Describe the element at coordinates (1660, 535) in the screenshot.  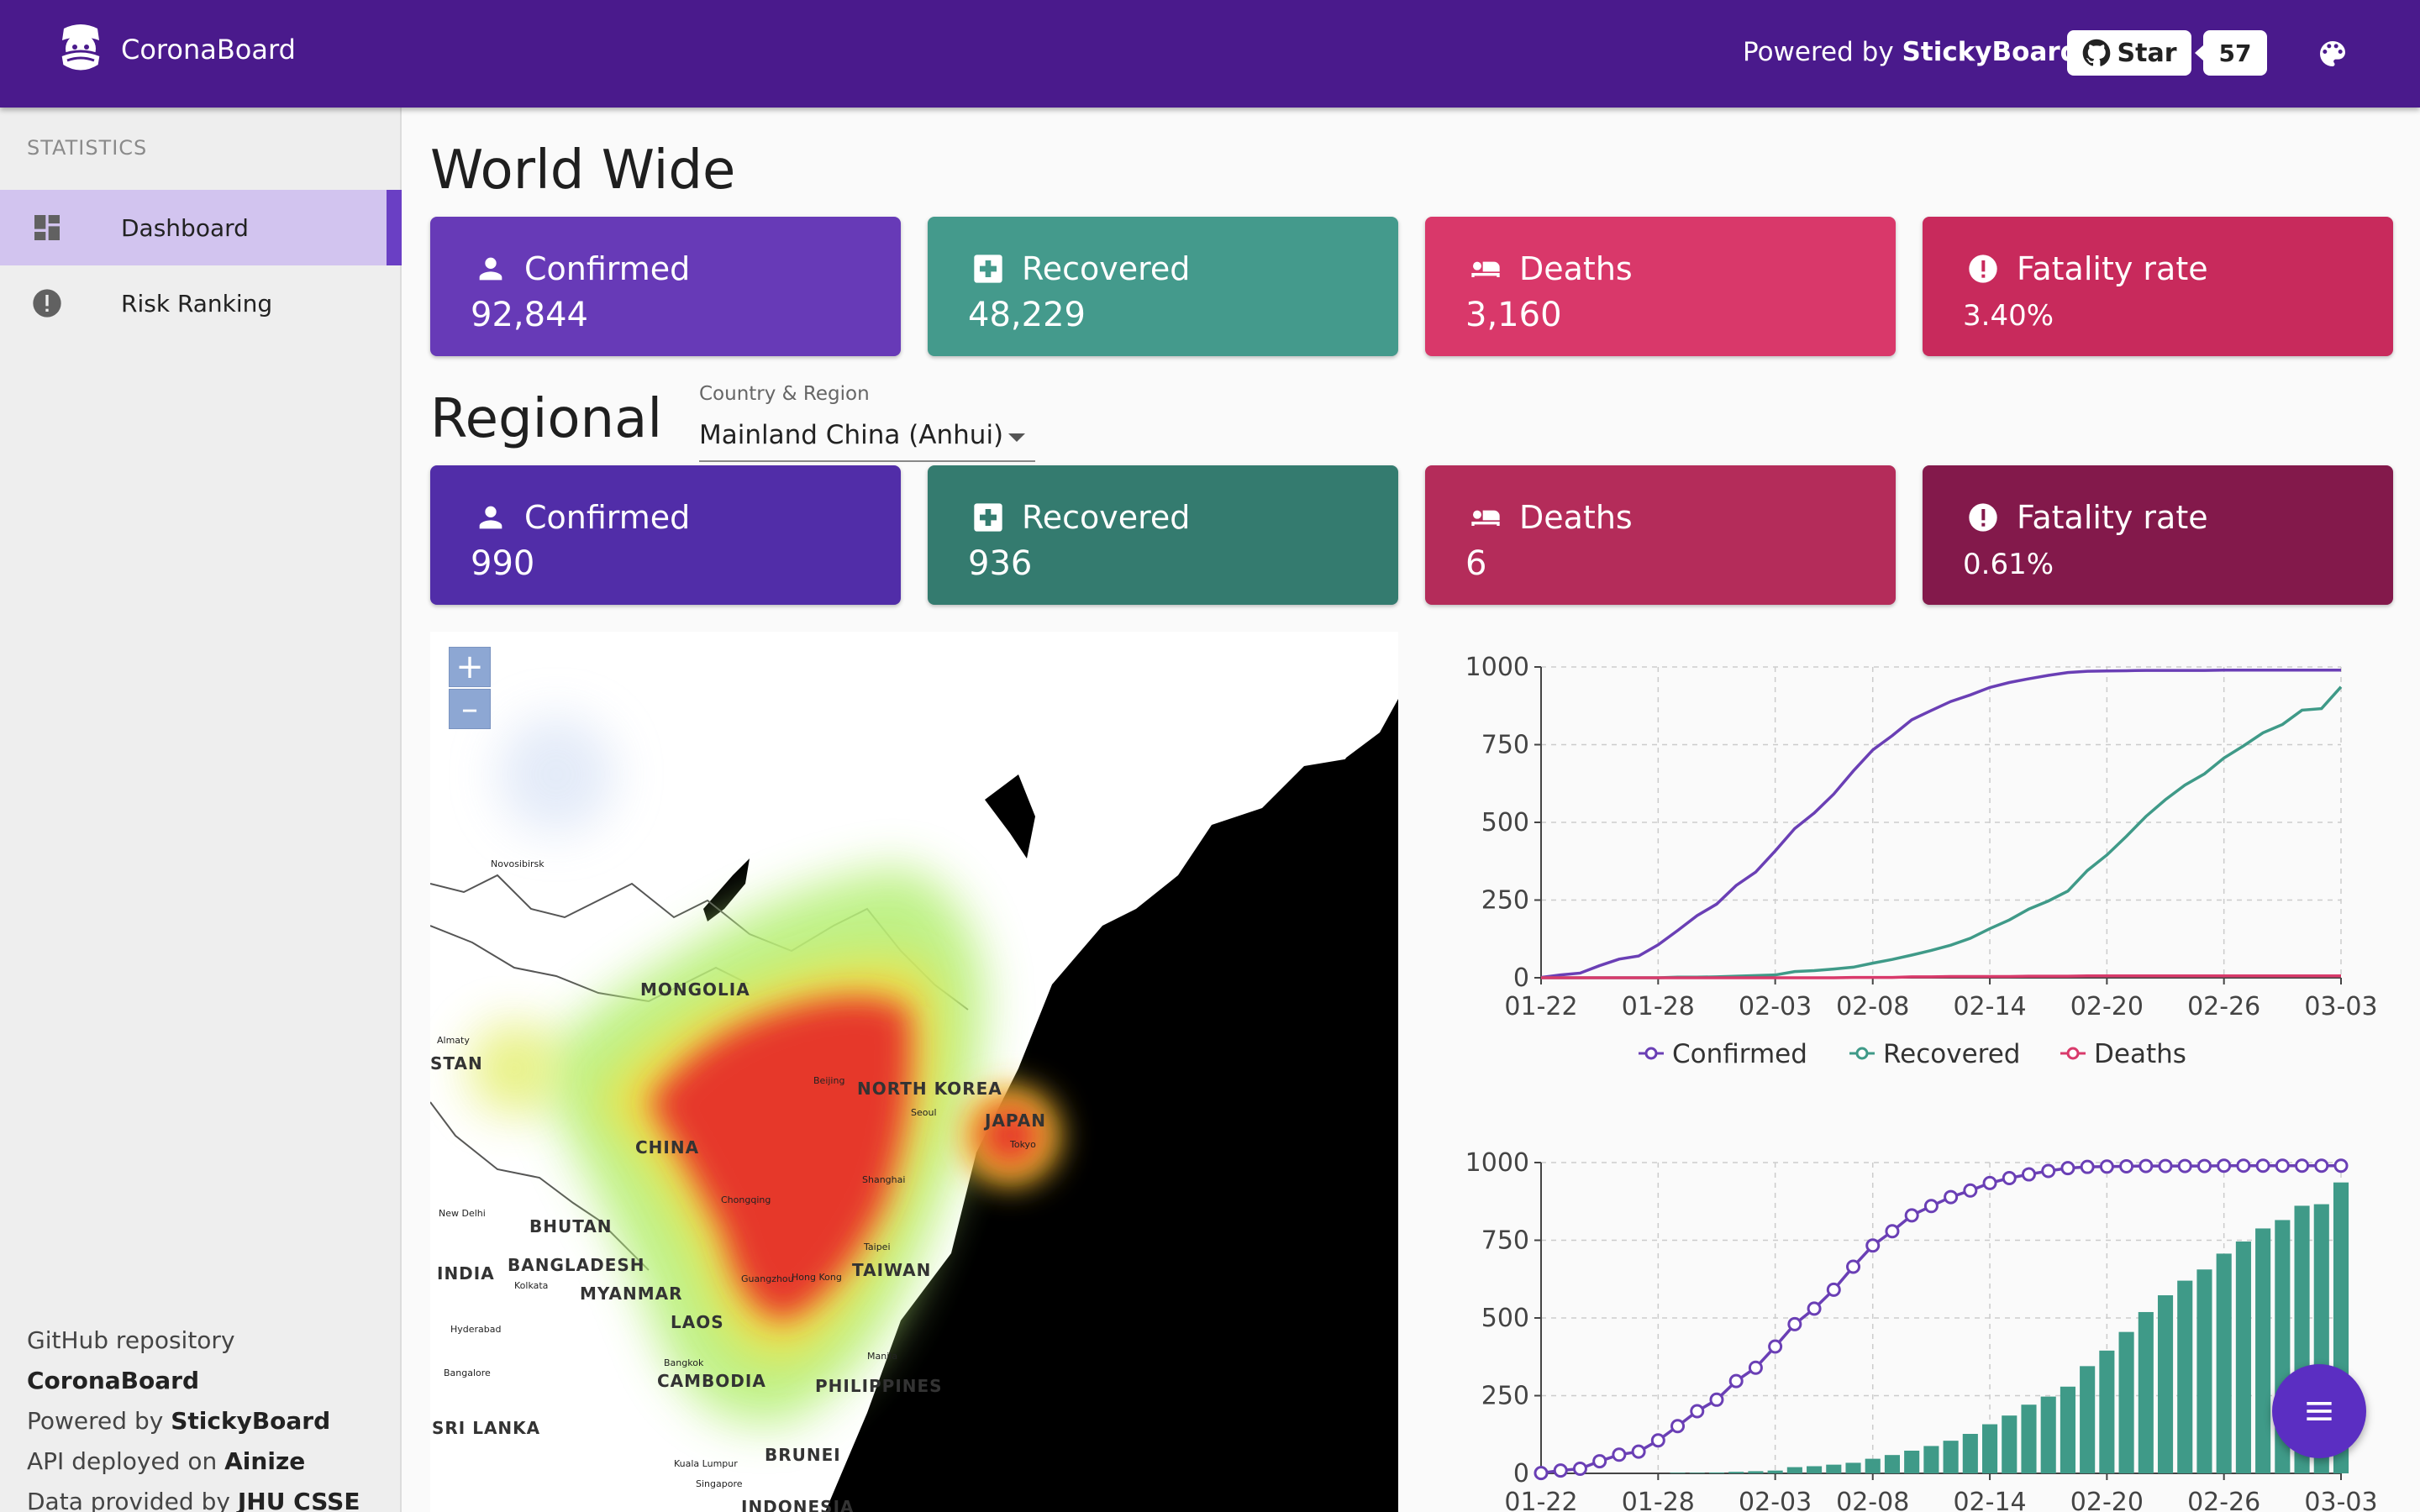
I see `regional-deaths-card: Deaths 6` at that location.